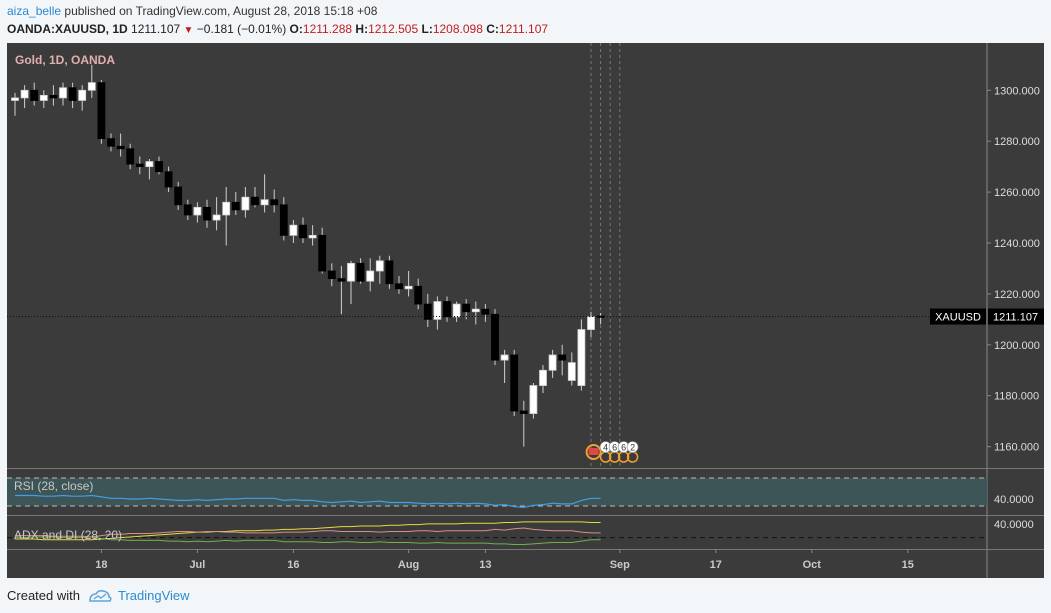 This screenshot has height=613, width=1051. I want to click on tradingview-link: TradingView, so click(153, 595).